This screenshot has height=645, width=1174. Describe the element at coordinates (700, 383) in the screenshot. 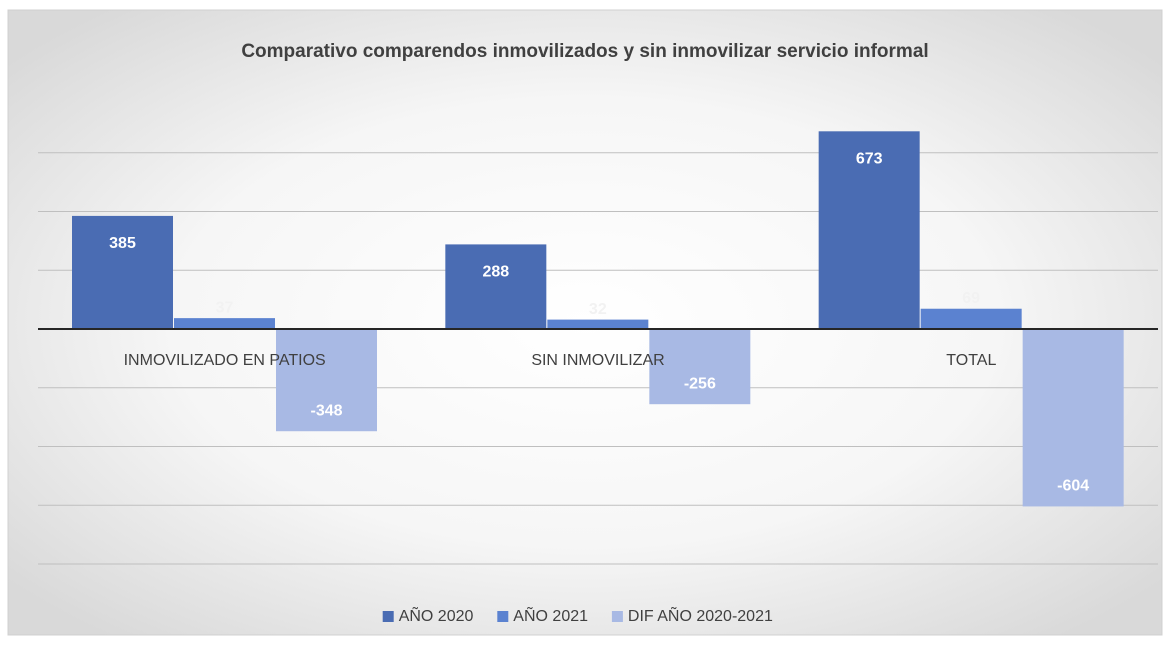

I see `data-label: -256` at that location.